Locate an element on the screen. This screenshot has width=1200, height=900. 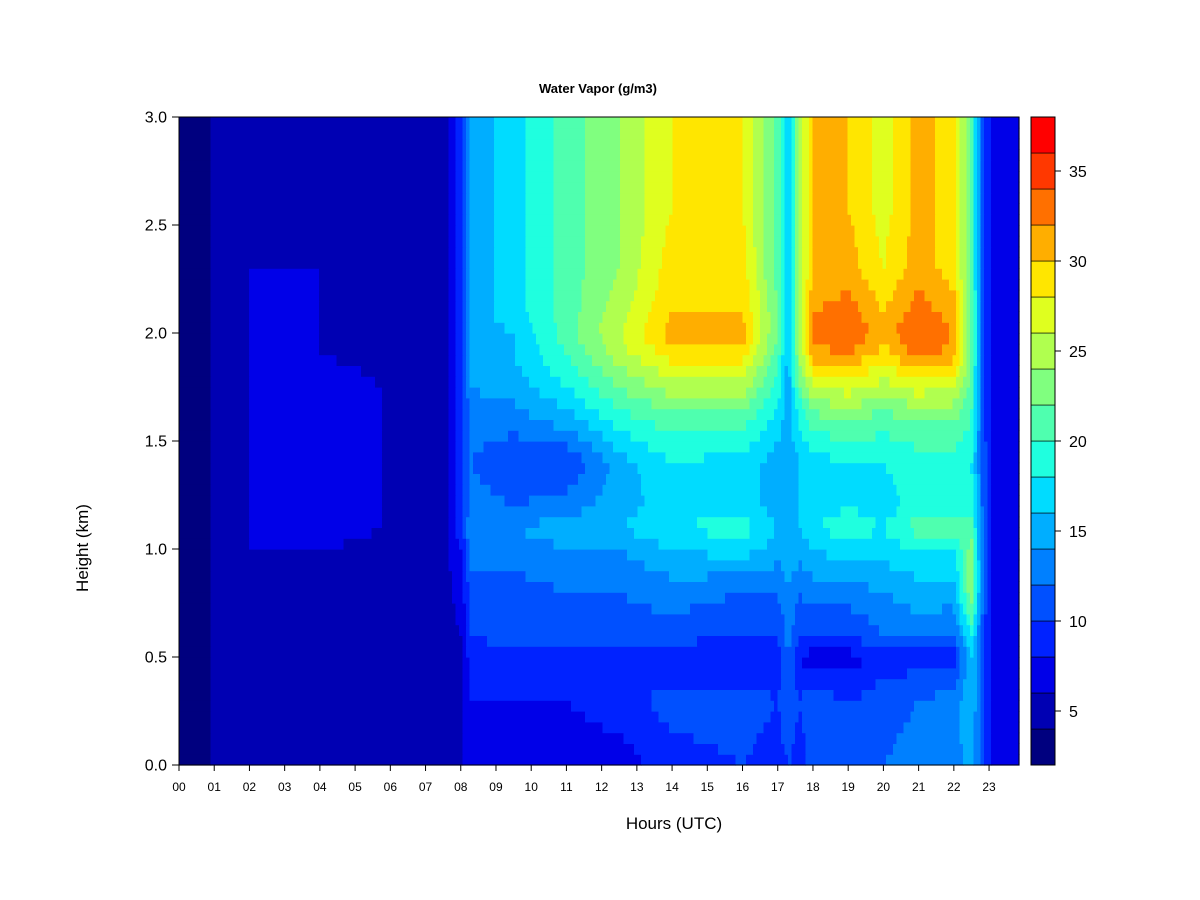
colorbar-swatch is located at coordinates (1043, 135).